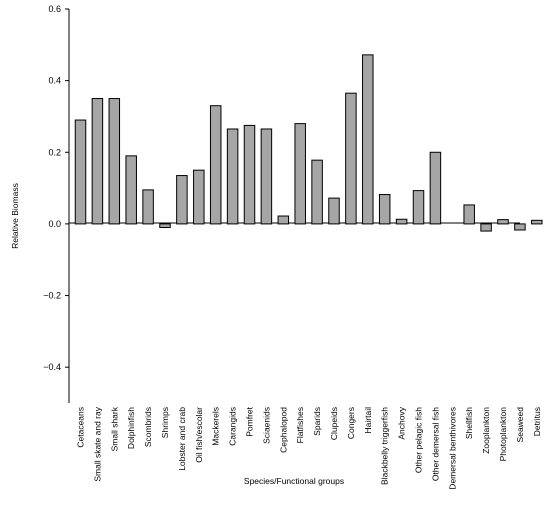 The height and width of the screenshot is (515, 550). What do you see at coordinates (351, 423) in the screenshot?
I see `x-category-label: Congers` at bounding box center [351, 423].